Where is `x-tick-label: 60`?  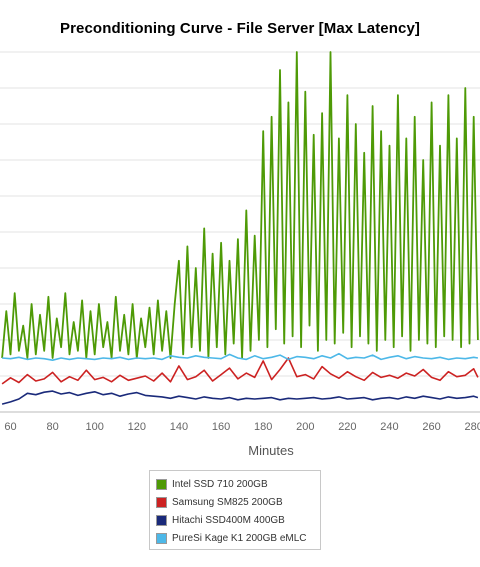
x-tick-label: 60 is located at coordinates (10, 427).